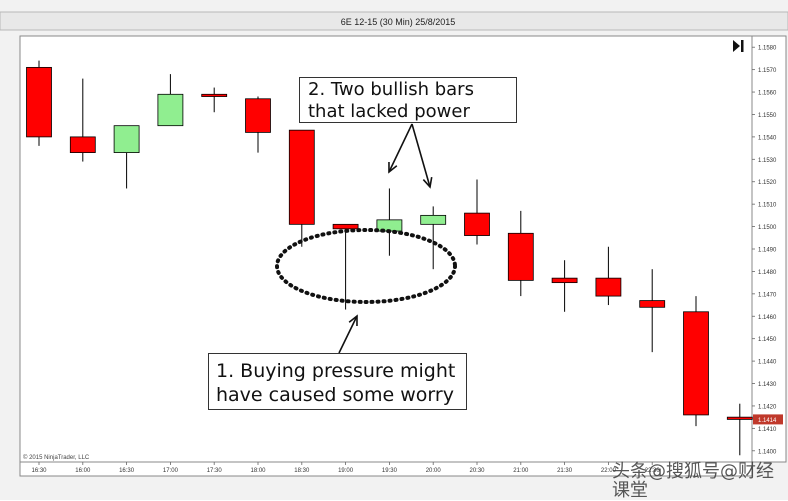 This screenshot has height=501, width=788. I want to click on y-tick-label: 1.1550, so click(767, 116).